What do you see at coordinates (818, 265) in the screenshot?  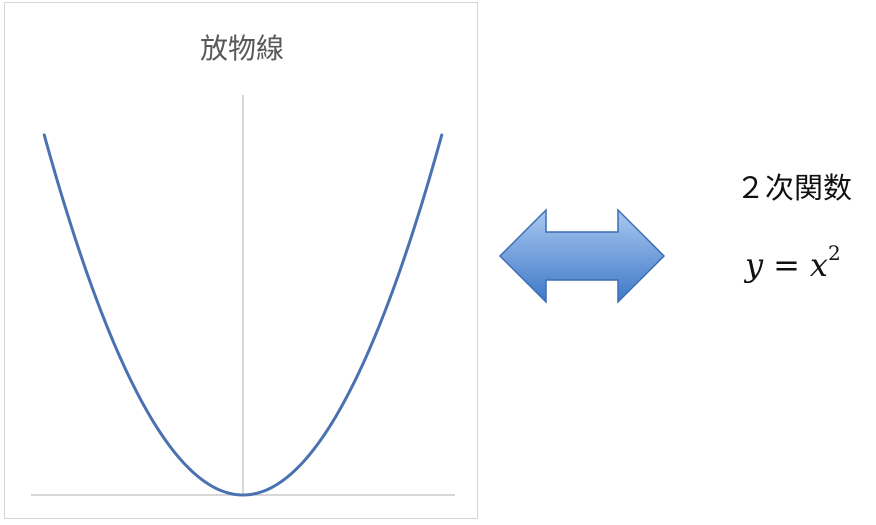 I see `formula-base: x` at bounding box center [818, 265].